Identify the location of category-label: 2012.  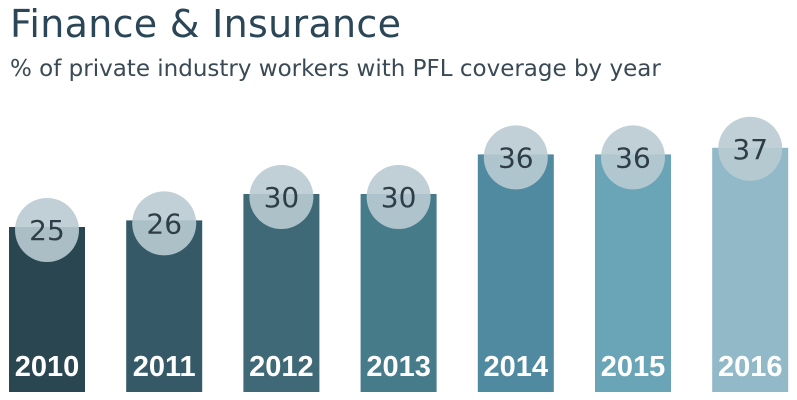
(281, 367).